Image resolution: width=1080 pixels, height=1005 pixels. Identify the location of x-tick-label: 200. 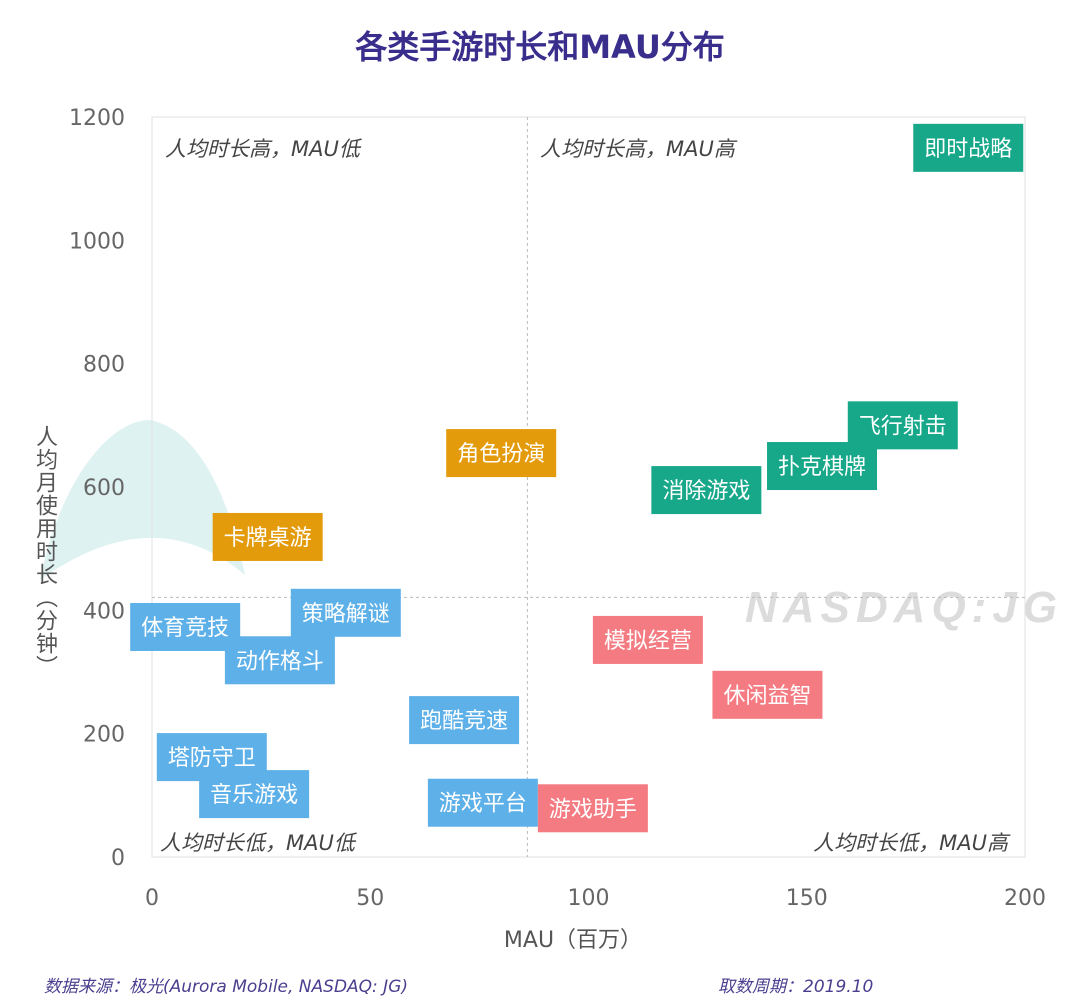
(1025, 898).